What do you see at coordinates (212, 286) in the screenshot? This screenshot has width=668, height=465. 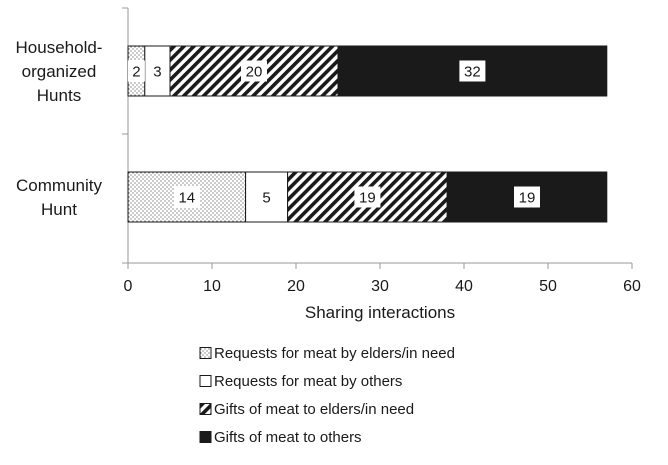 I see `x-tick-label-1: 10` at bounding box center [212, 286].